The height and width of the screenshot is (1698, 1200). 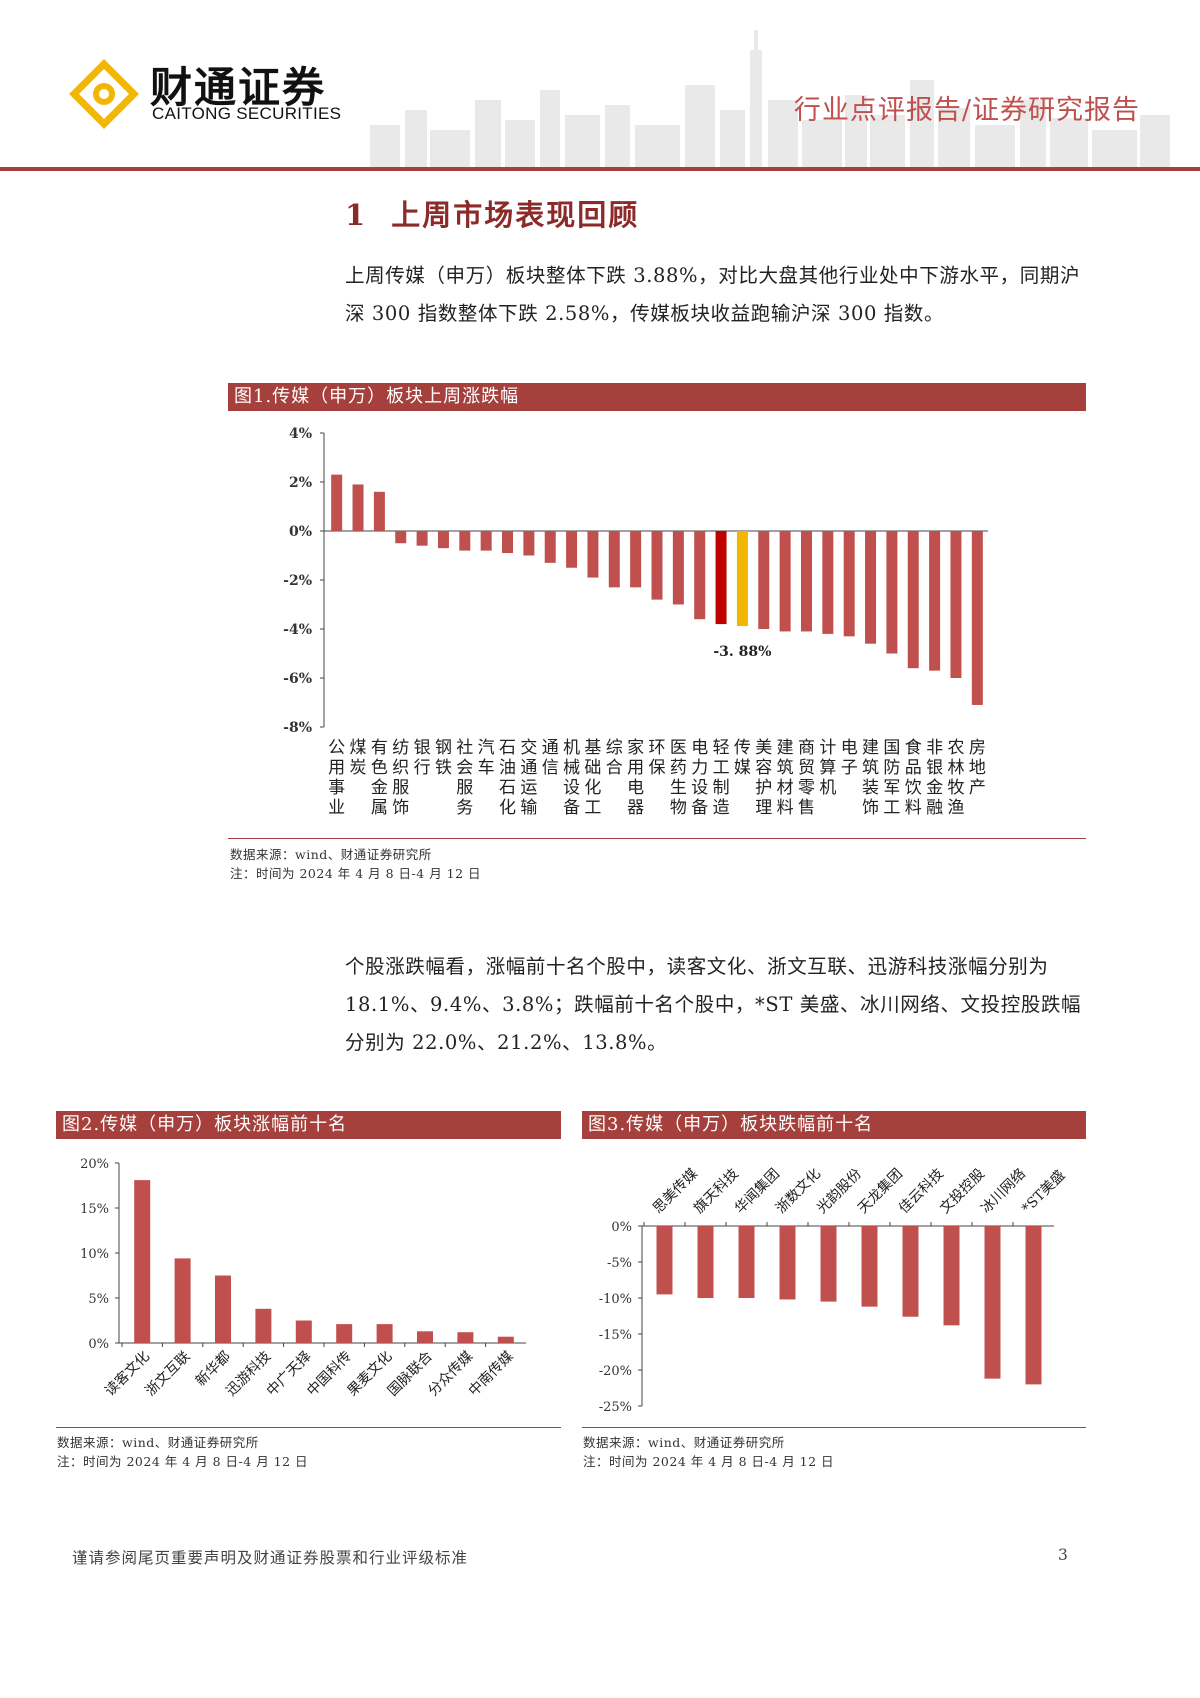 What do you see at coordinates (721, 748) in the screenshot?
I see `x-category-label-char: 轻` at bounding box center [721, 748].